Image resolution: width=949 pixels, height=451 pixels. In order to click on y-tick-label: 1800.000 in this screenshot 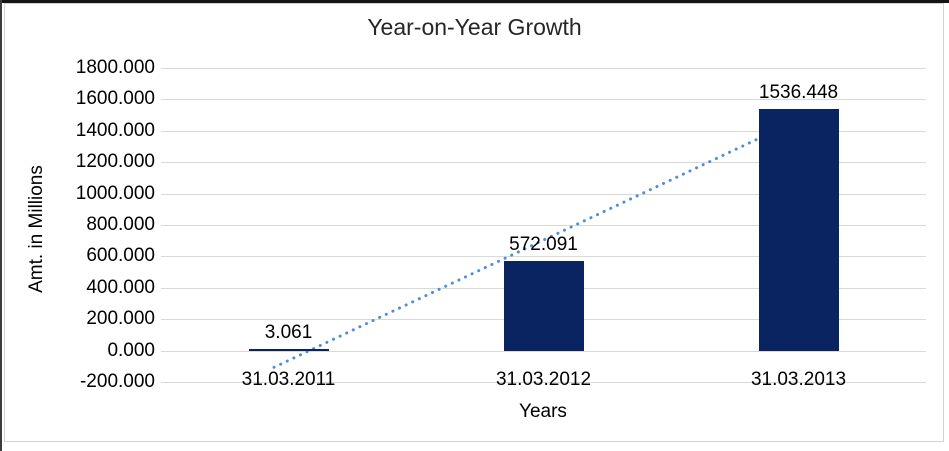, I will do `click(115, 67)`.